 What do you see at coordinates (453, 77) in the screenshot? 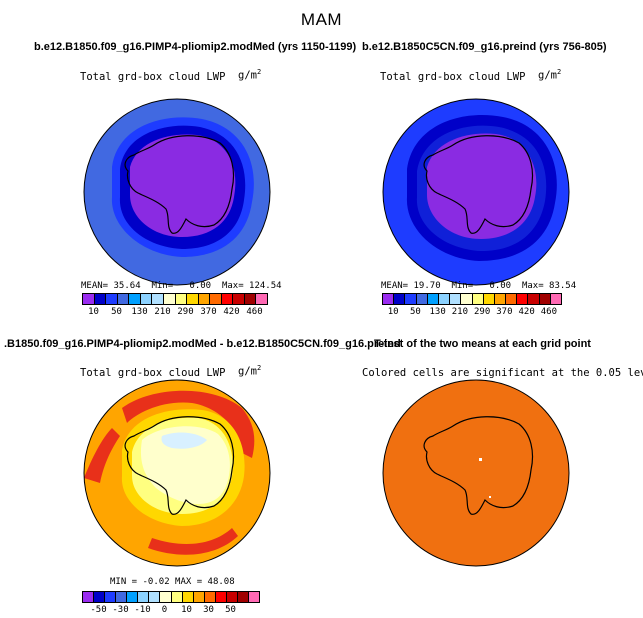
I see `panel-2-variable-label: Total grd-box cloud LWP` at bounding box center [453, 77].